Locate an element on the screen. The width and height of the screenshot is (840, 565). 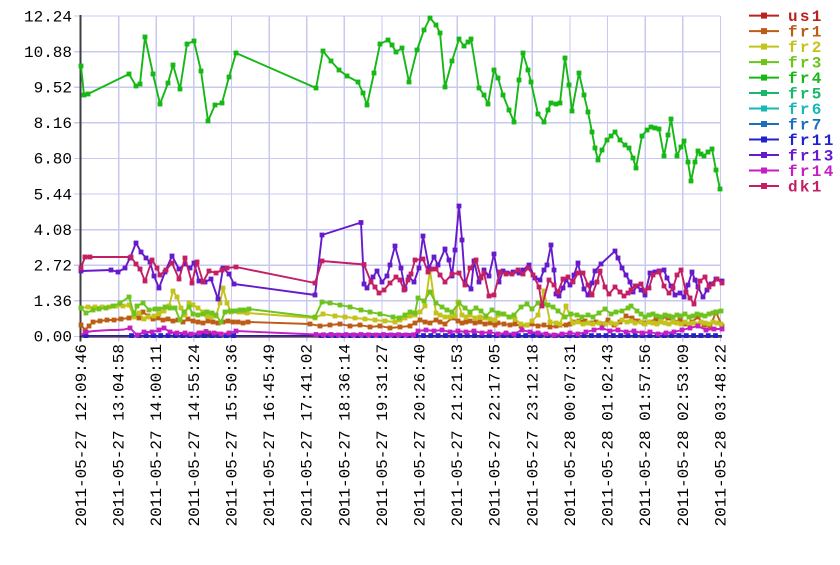
svg-text: us1 is located at coordinates (806, 17).